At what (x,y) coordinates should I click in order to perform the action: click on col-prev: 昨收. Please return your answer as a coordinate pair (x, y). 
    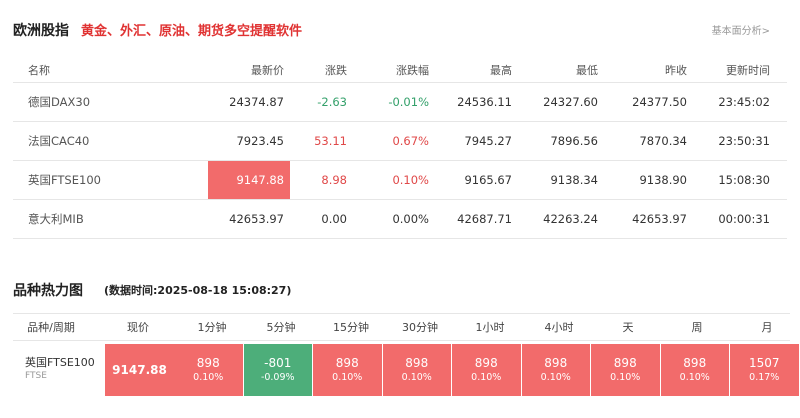
    Looking at the image, I should click on (676, 70).